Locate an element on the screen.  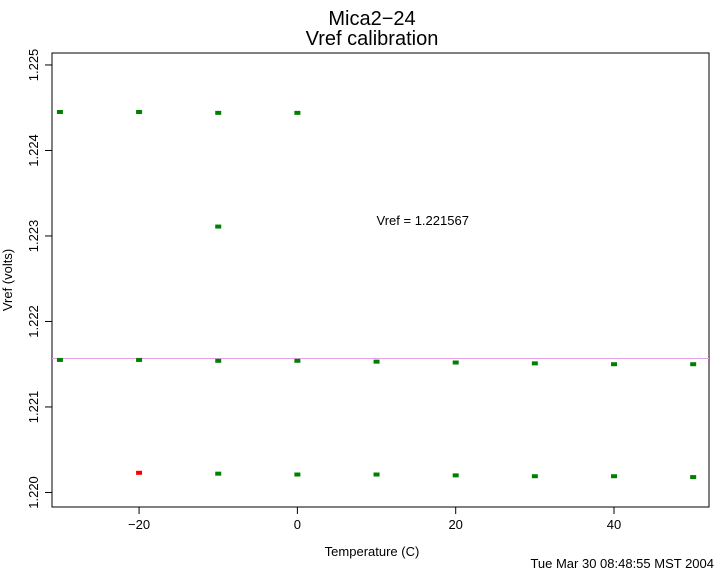
y-axis-label: Vref (volts) is located at coordinates (7, 280).